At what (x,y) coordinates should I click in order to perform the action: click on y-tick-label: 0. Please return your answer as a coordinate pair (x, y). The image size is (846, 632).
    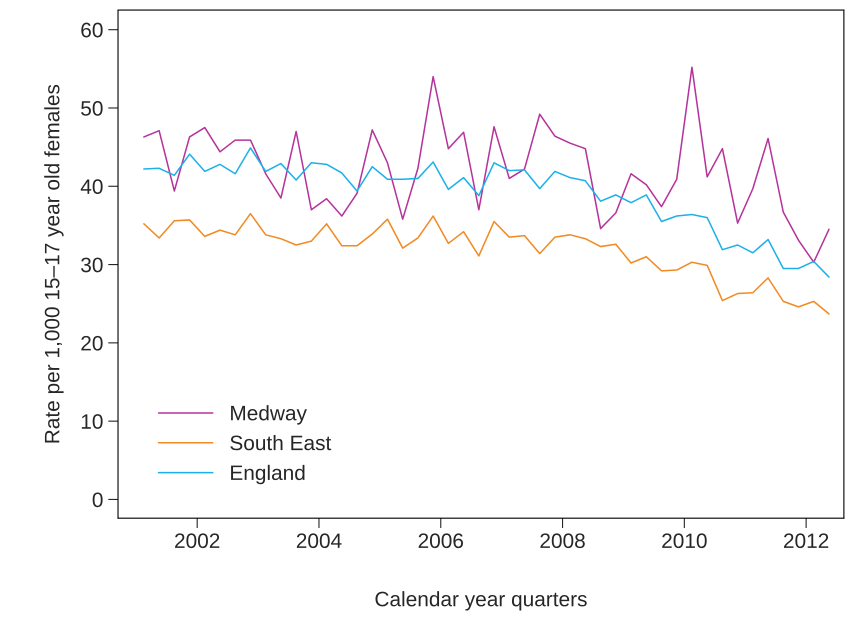
    Looking at the image, I should click on (97, 500).